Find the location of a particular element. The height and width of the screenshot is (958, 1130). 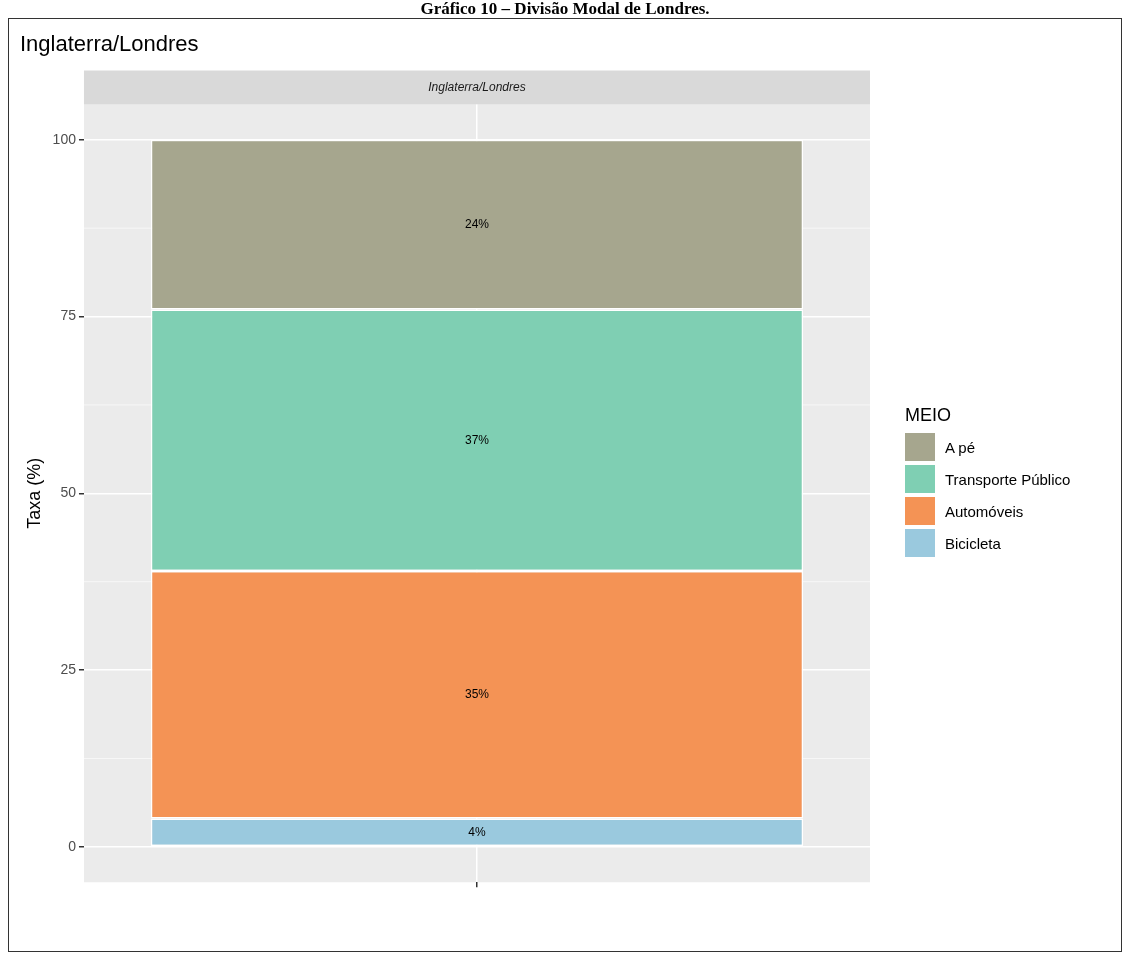

legend-label: A pé is located at coordinates (960, 447).